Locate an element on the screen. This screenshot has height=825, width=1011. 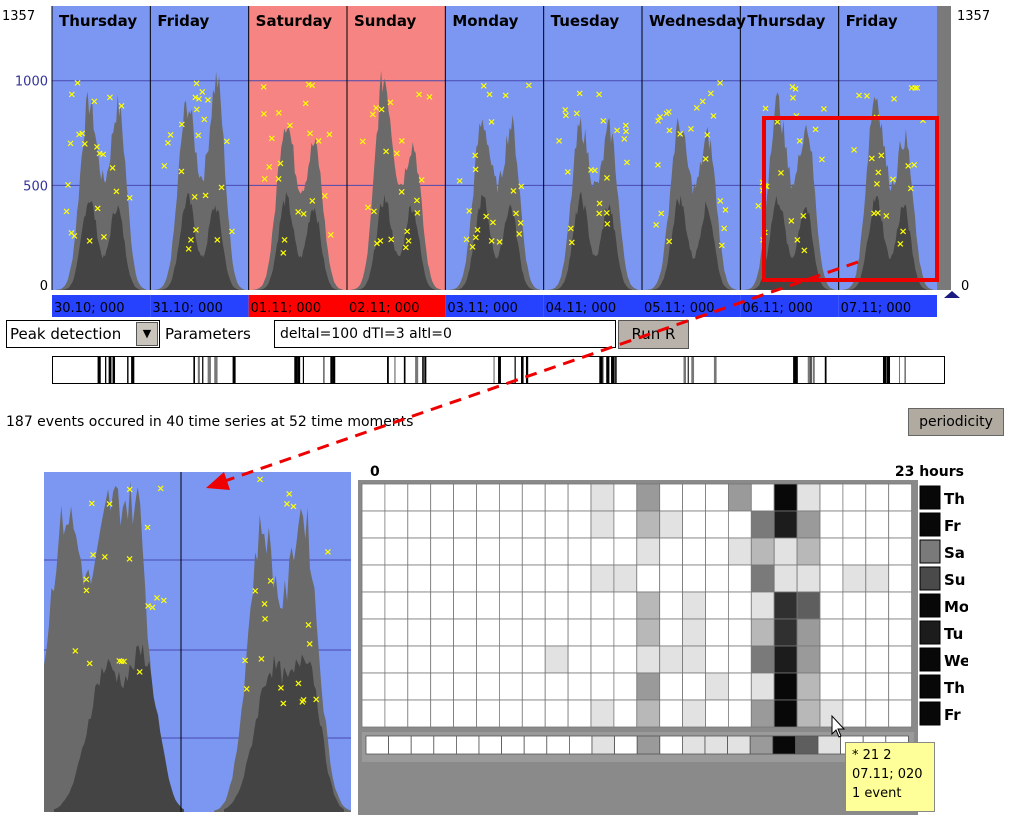
event-barcode-strip is located at coordinates (498, 370).